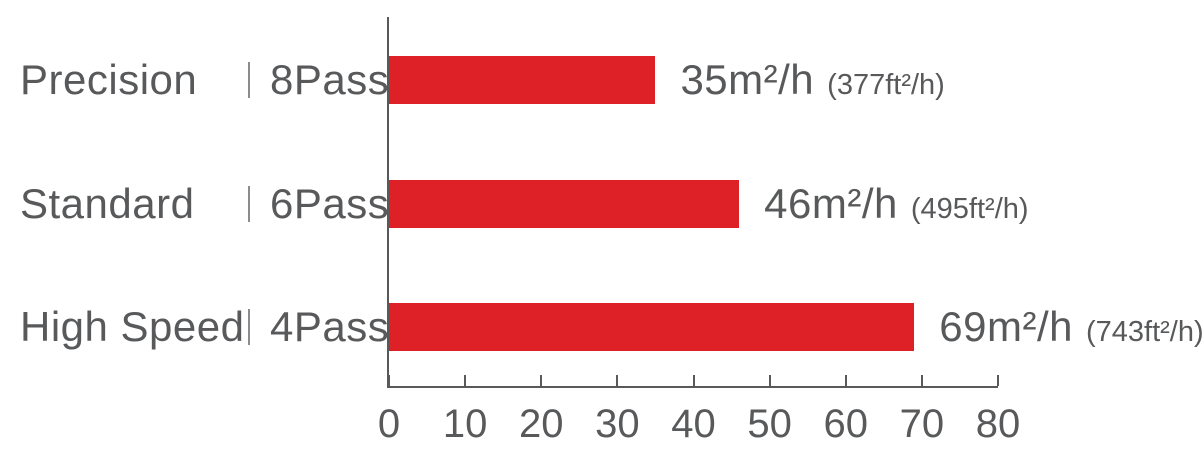 The image size is (1204, 454). I want to click on value-label: 69m²/h (743ft²/h), so click(1071, 327).